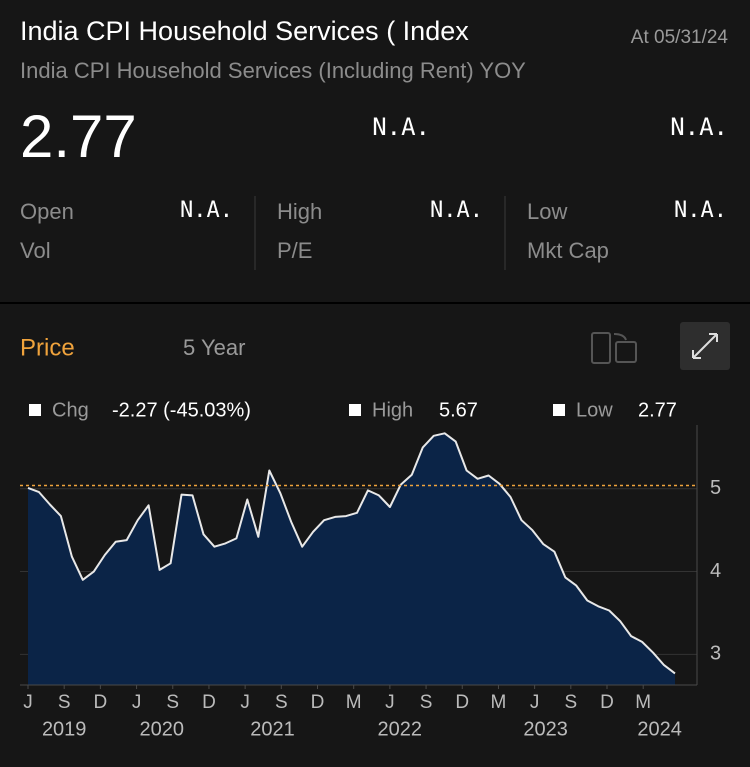 This screenshot has width=750, height=767. Describe the element at coordinates (35, 250) in the screenshot. I see `stat-label: Vol` at that location.